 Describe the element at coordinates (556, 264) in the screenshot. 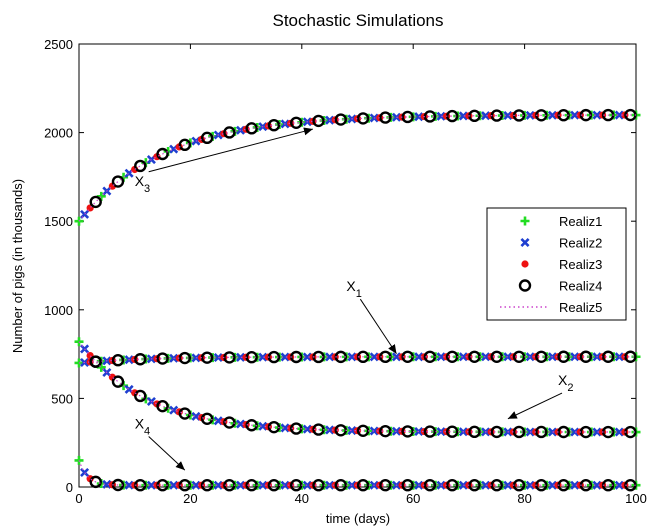

I see `legend: Realiz1 Realiz2 Realiz3 Realiz4 Realiz5` at that location.